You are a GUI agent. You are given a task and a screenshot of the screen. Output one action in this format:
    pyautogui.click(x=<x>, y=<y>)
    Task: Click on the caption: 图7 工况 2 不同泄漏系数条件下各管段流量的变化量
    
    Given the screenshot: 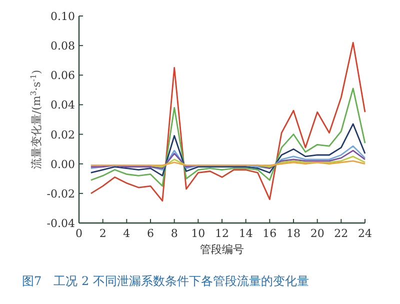 What is the action you would take?
    pyautogui.click(x=165, y=281)
    